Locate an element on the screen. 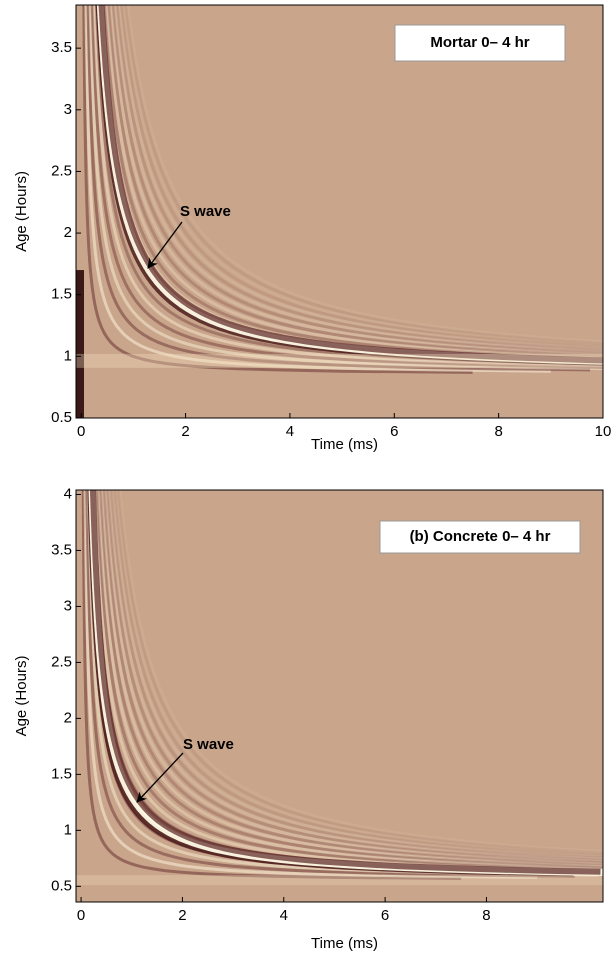 This screenshot has height=963, width=613. near-field is located at coordinates (80, 344).